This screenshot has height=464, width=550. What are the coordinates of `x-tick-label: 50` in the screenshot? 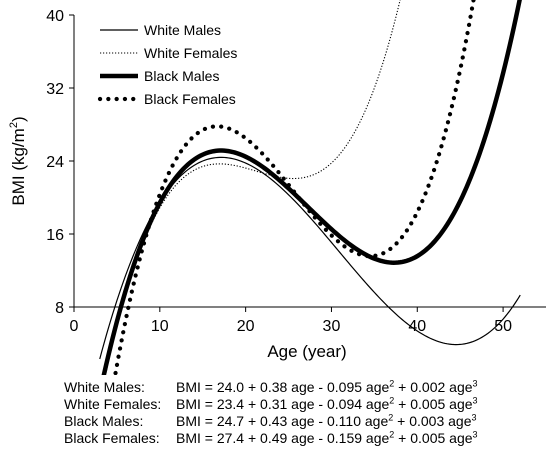 It's located at (503, 326).